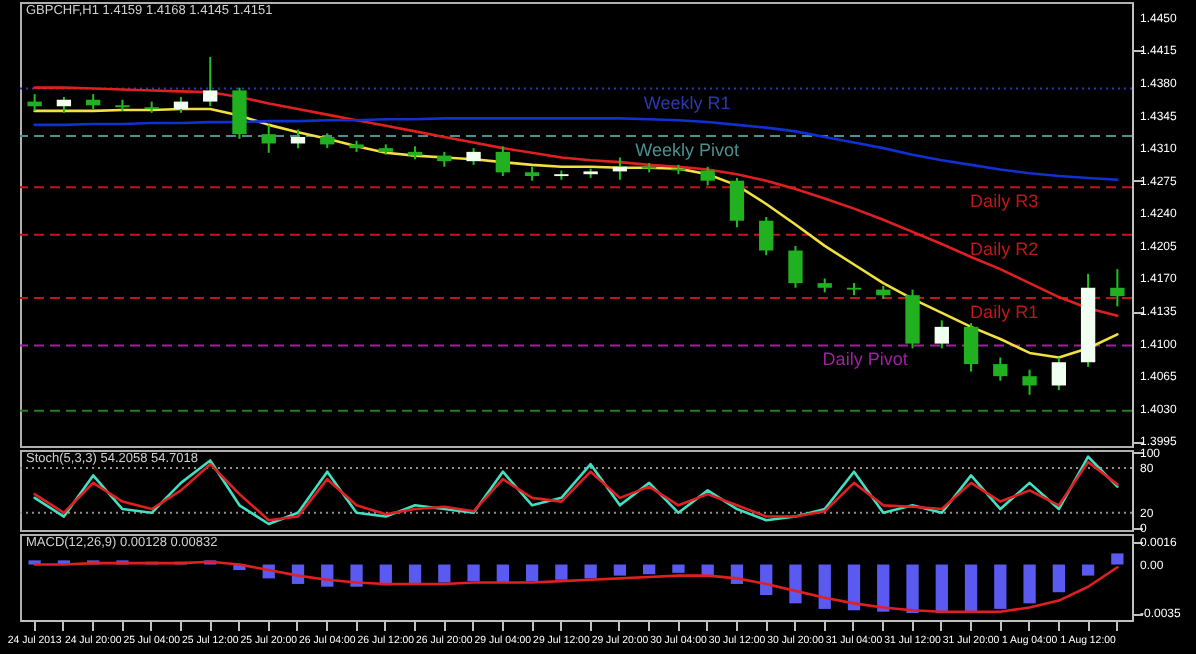 The image size is (1196, 654). Describe the element at coordinates (687, 102) in the screenshot. I see `ref-line-label: Weekly R1` at that location.